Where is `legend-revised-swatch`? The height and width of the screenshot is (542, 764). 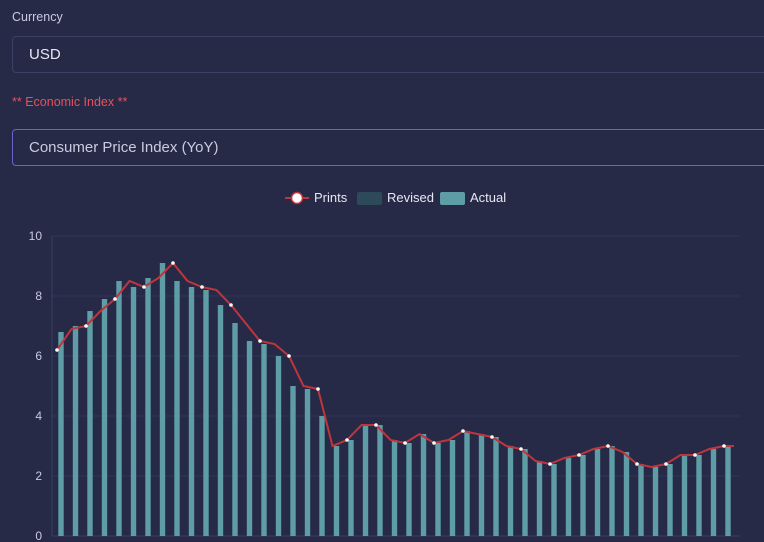 legend-revised-swatch is located at coordinates (369, 198).